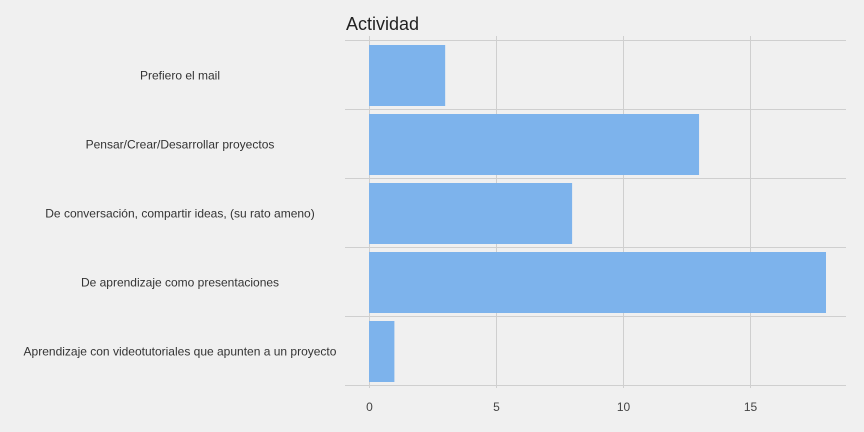  What do you see at coordinates (383, 24) in the screenshot?
I see `chart-title: Actividad` at bounding box center [383, 24].